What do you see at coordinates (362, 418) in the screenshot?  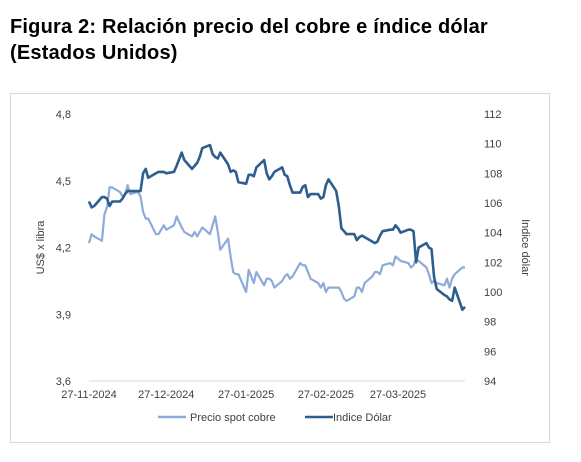 I see `legend-label: Indice Dólar` at bounding box center [362, 418].